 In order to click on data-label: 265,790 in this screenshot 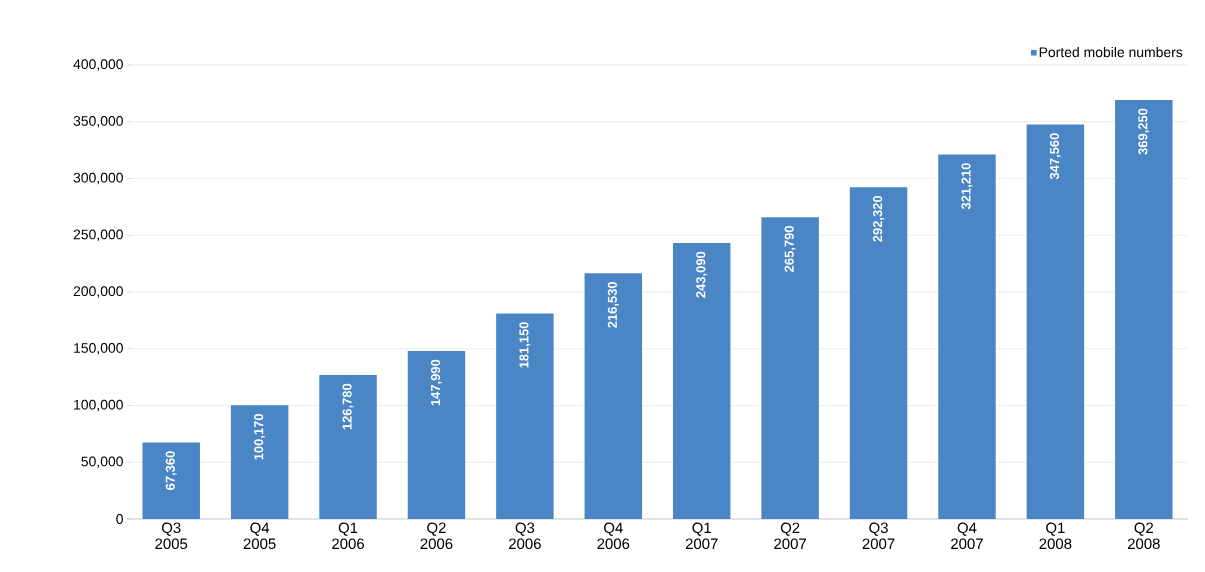, I will do `click(790, 249)`.